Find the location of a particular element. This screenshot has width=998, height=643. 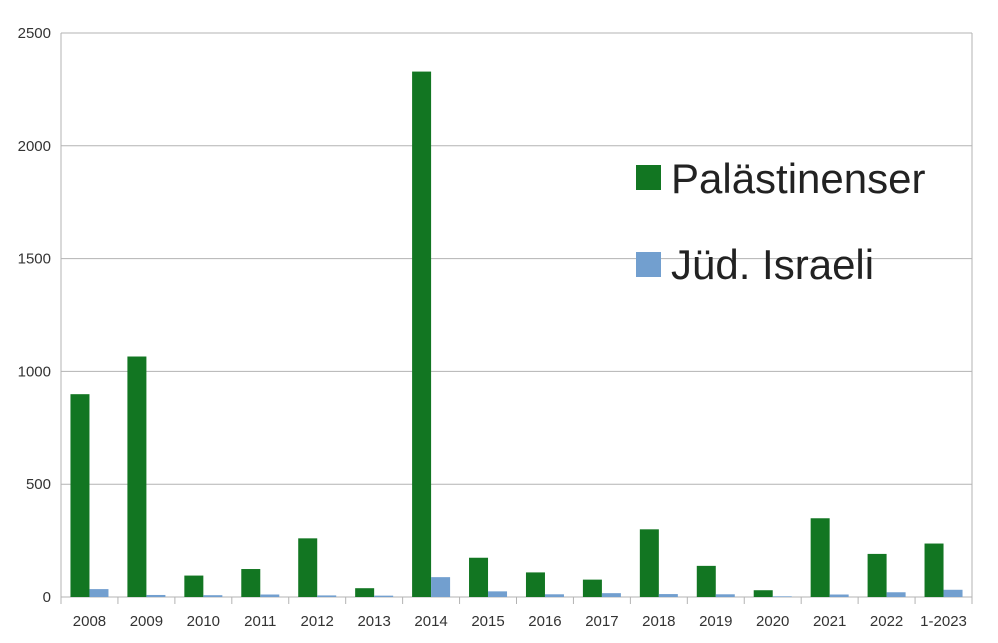

y-tick-label: 0 is located at coordinates (47, 597).